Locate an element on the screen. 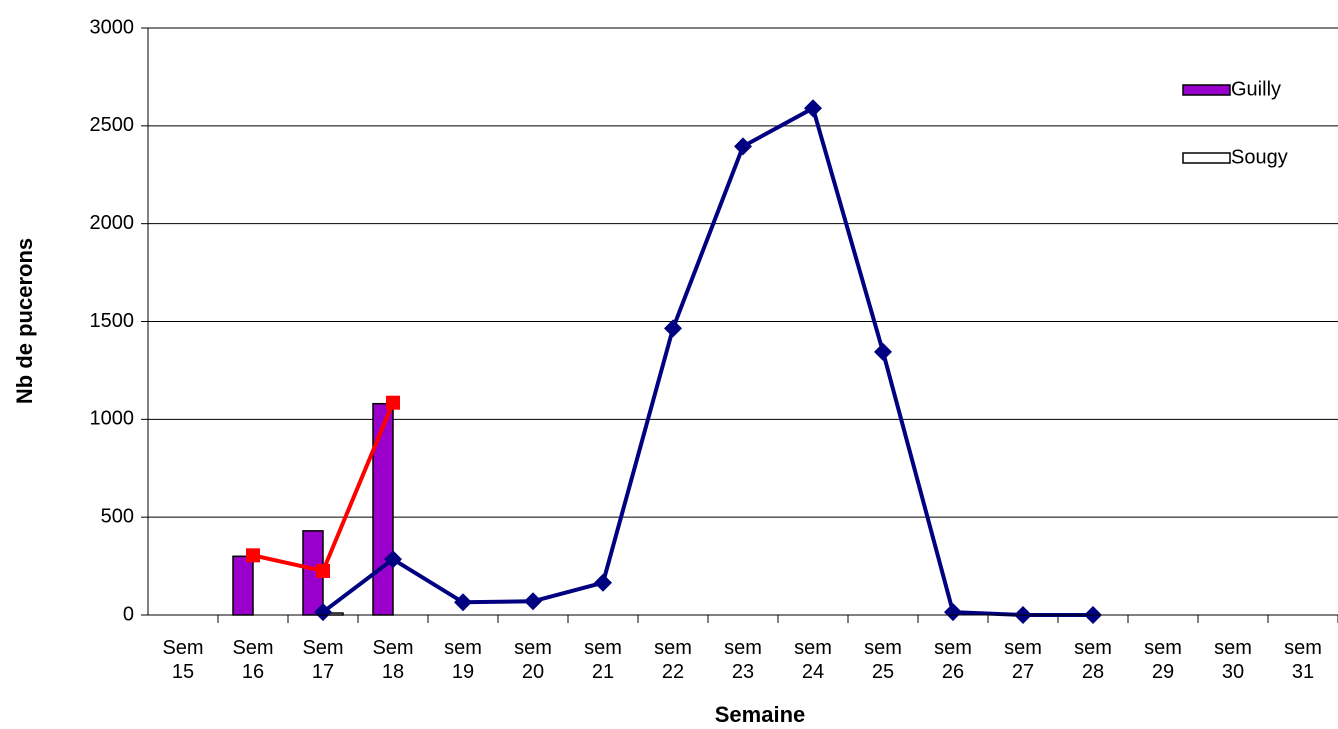  legend-label: Guilly is located at coordinates (1256, 89).